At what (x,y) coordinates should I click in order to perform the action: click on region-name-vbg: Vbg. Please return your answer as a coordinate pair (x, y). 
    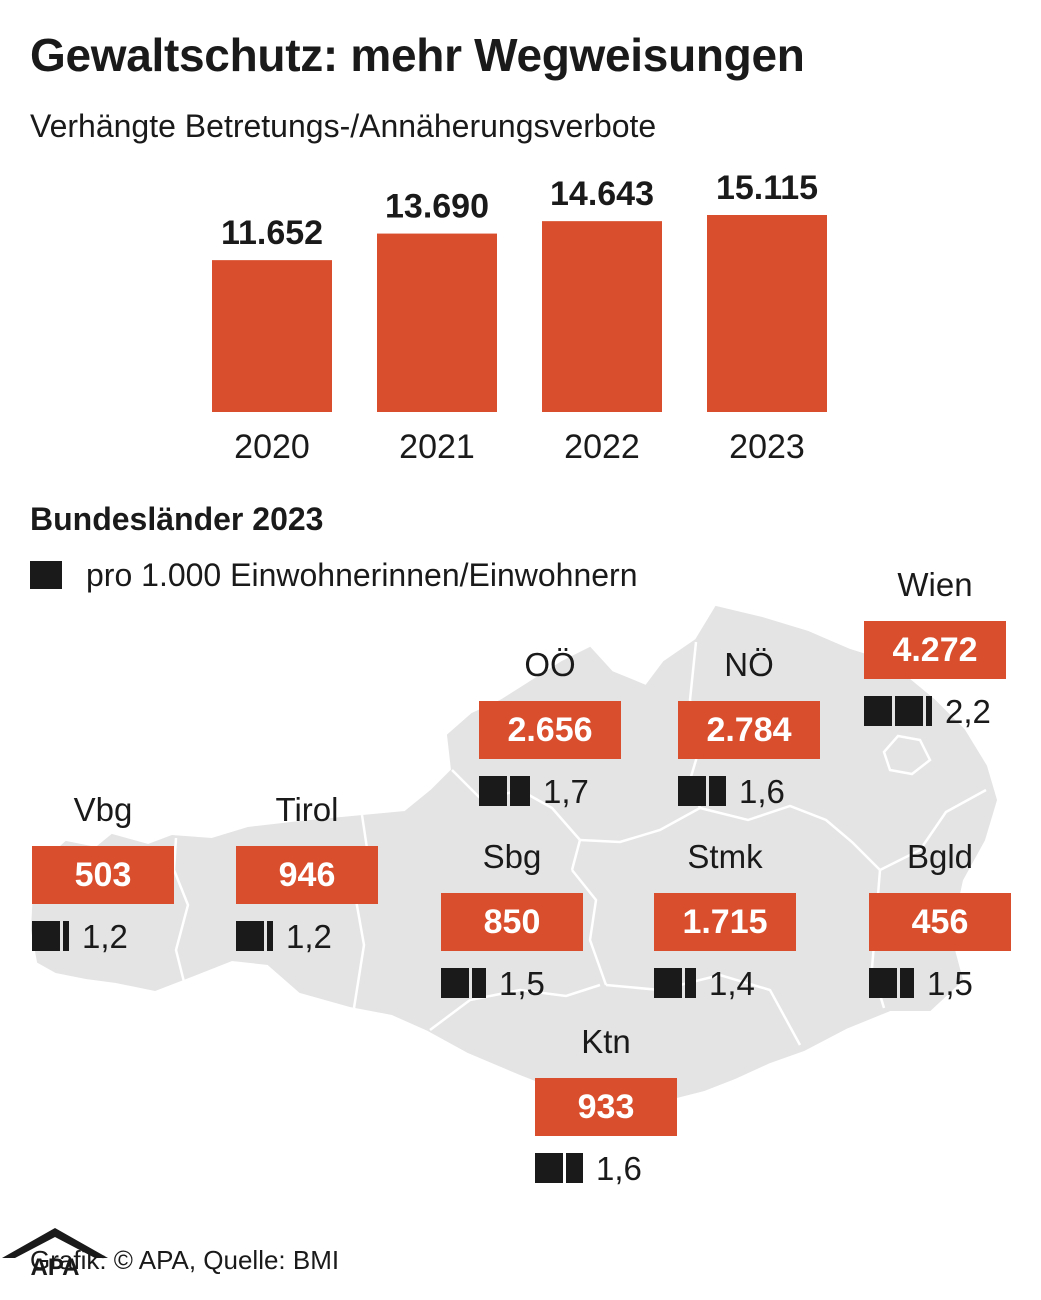
    Looking at the image, I should click on (103, 809).